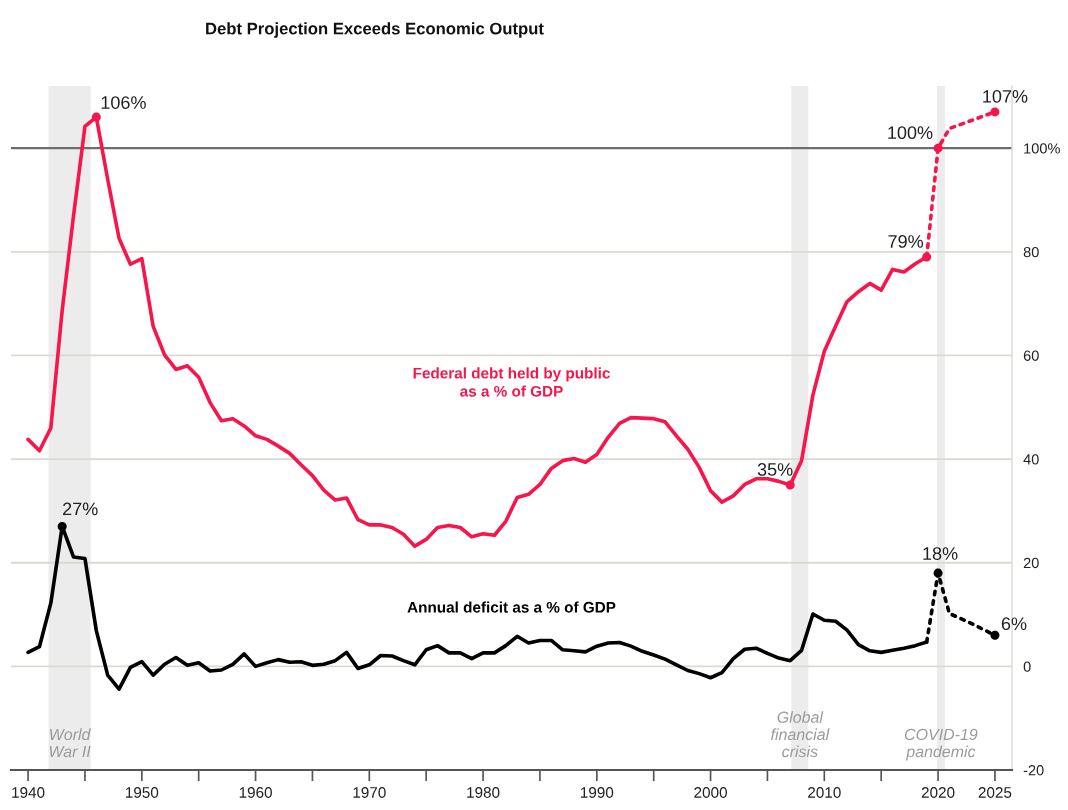 The width and height of the screenshot is (1068, 810). Describe the element at coordinates (1027, 666) in the screenshot. I see `y-tick-label: 0` at that location.